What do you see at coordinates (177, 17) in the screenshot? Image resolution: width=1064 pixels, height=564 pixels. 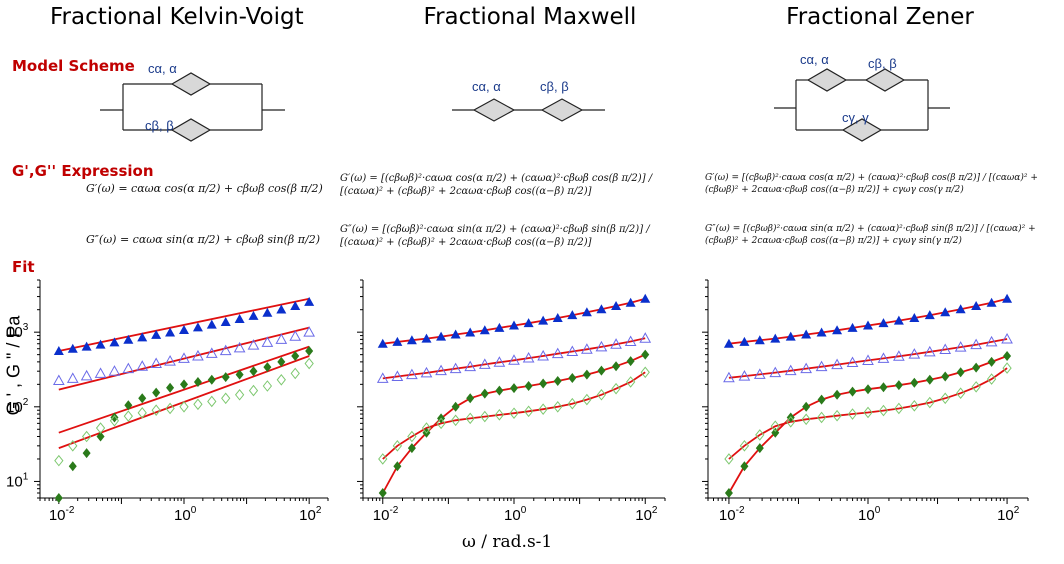 I see `title-kelvin-voigt: Fractional Kelvin-Voigt` at bounding box center [177, 17].